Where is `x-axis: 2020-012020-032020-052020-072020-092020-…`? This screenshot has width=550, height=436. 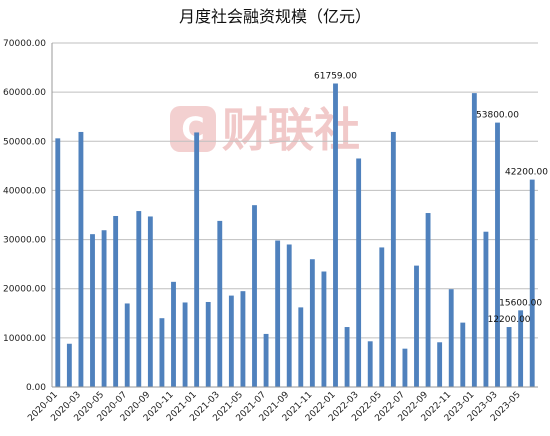 x-axis: 2020-012020-032020-052020-072020-092020-… is located at coordinates (282, 405).